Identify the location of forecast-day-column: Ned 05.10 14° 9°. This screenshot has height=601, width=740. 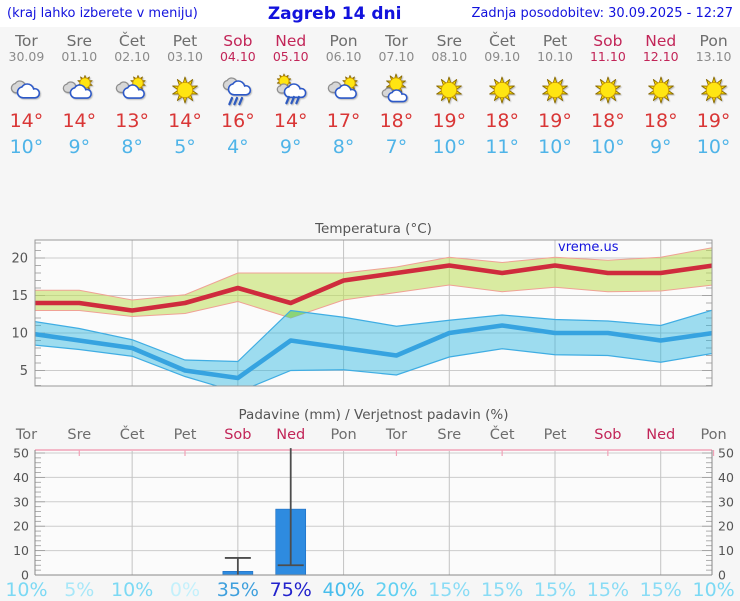
(290, 100).